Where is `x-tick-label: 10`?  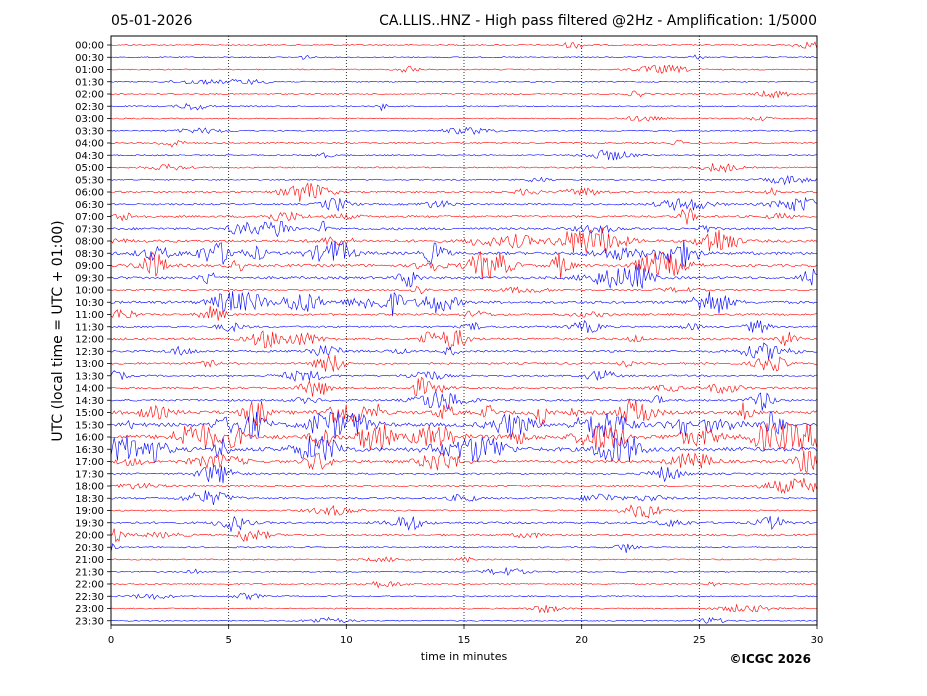 x-tick-label: 10 is located at coordinates (346, 640).